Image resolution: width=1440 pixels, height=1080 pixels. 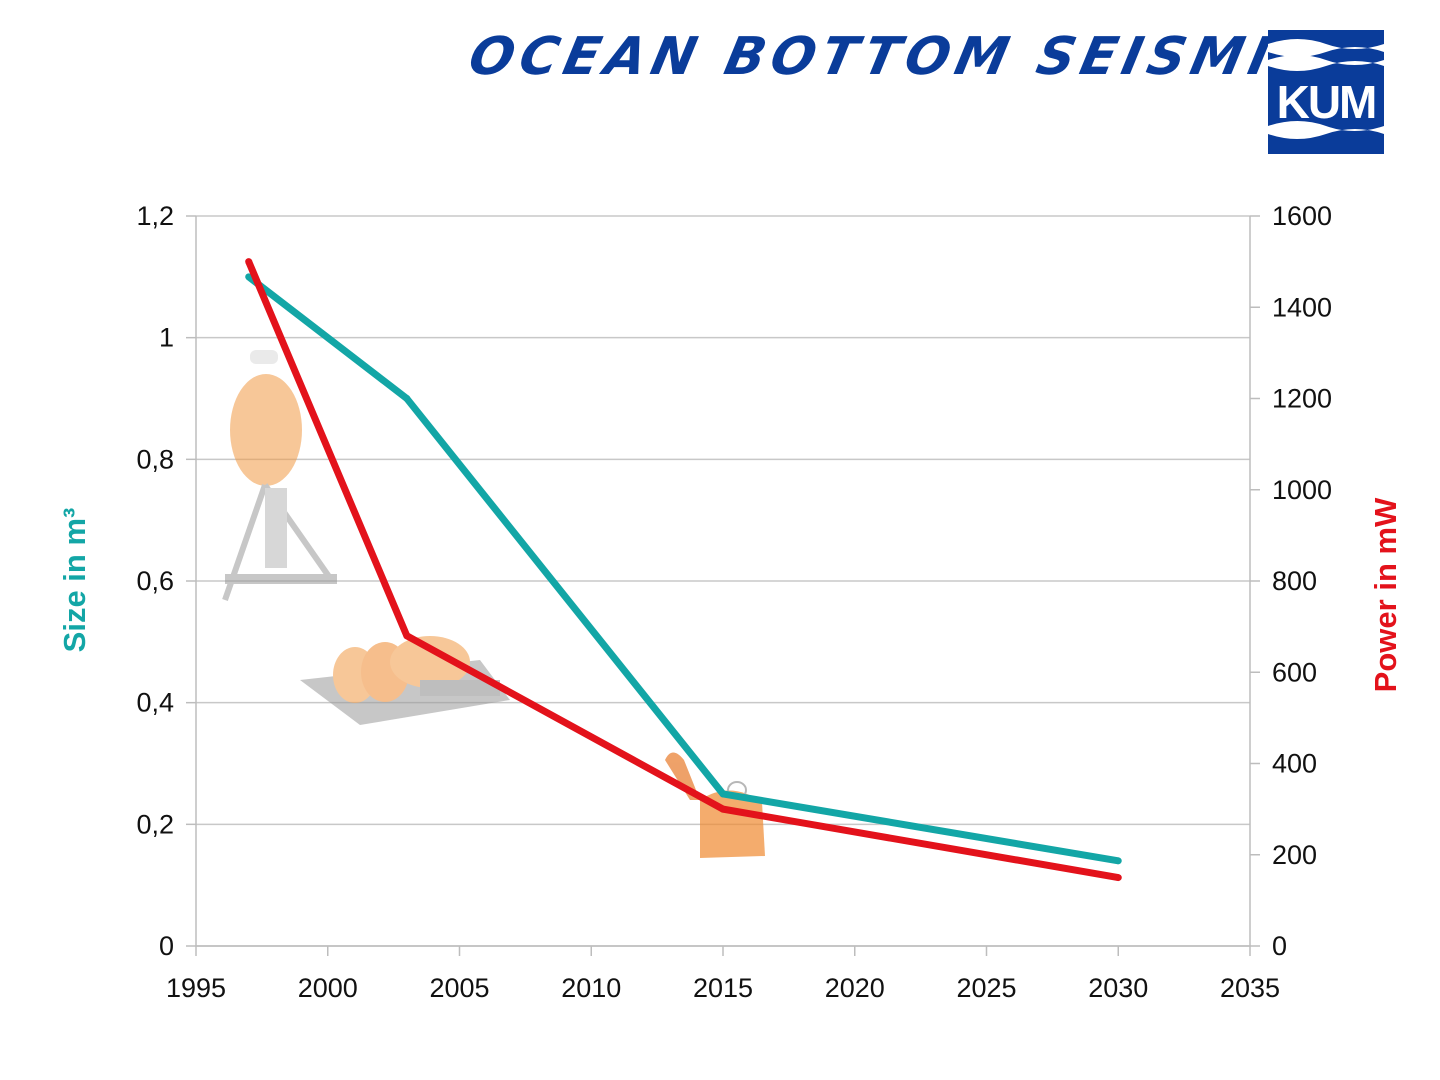 I want to click on x-tick-label: 2000, so click(x=328, y=988).